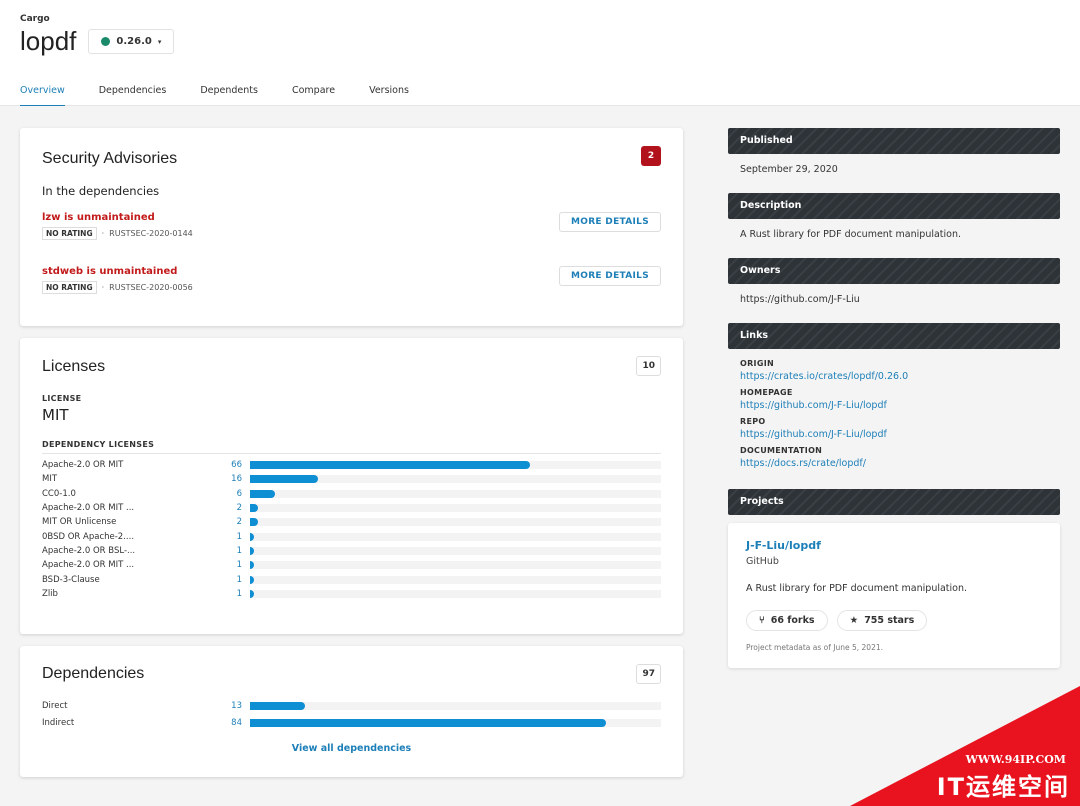 The height and width of the screenshot is (806, 1080). Describe the element at coordinates (781, 450) in the screenshot. I see `link-label: DOCUMENTATION` at that location.